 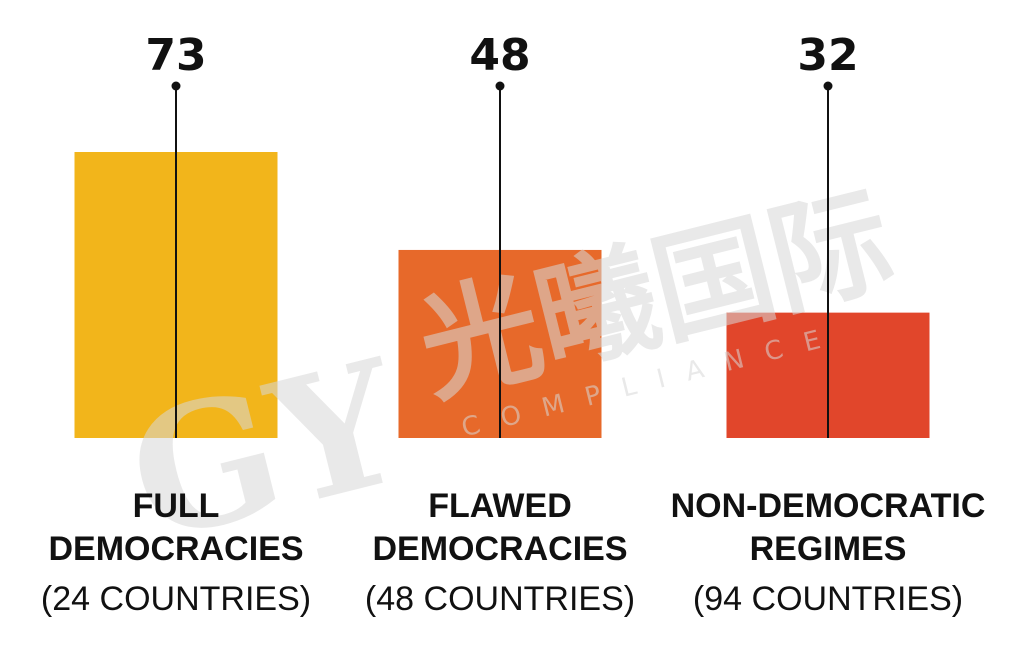 What do you see at coordinates (827, 55) in the screenshot?
I see `data-label: 32` at bounding box center [827, 55].